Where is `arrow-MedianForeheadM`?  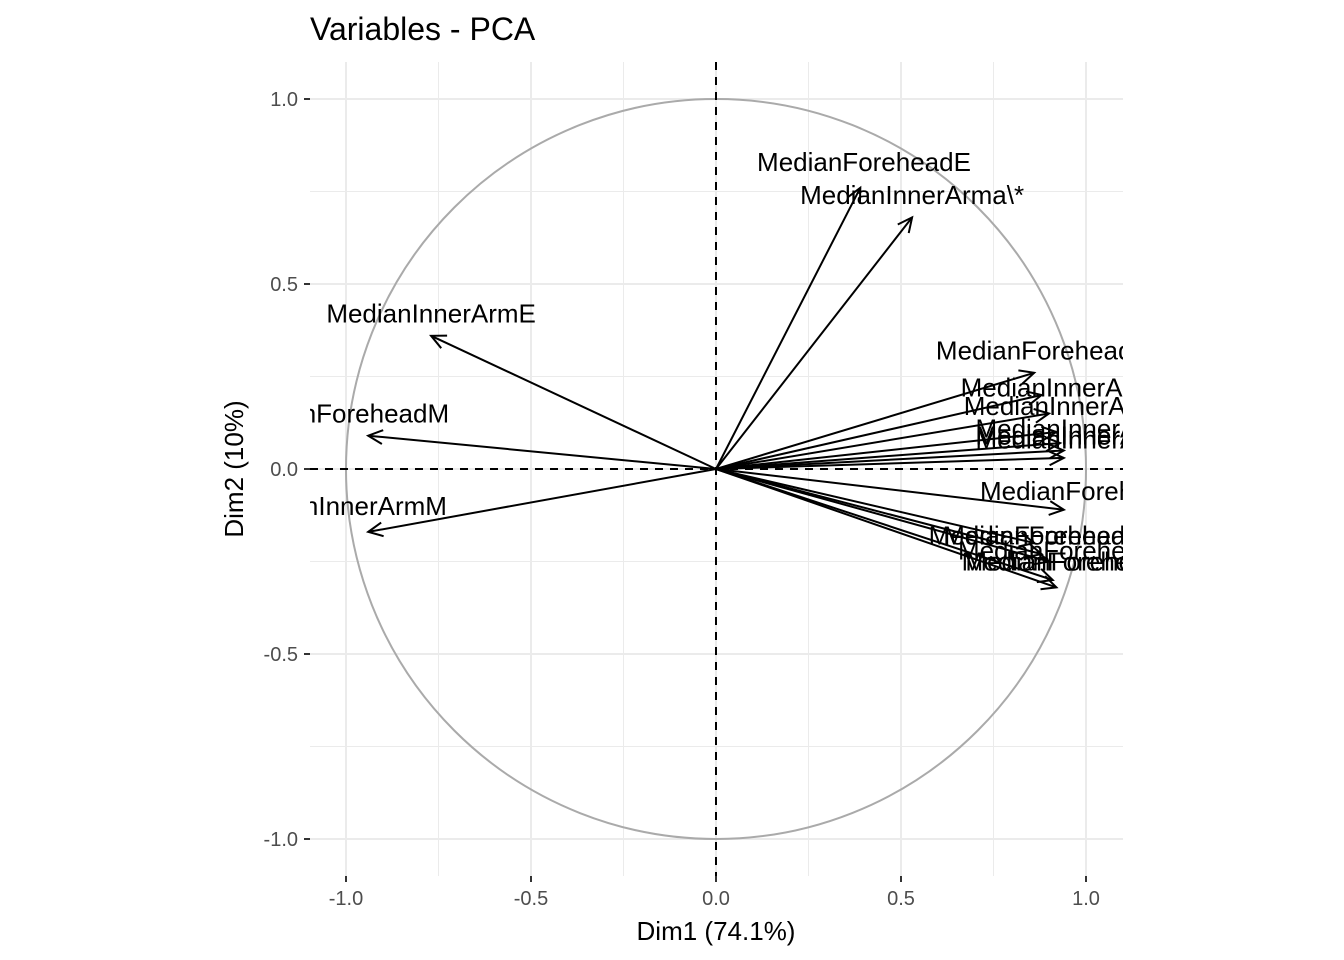 arrow-MedianForeheadM is located at coordinates (542, 452).